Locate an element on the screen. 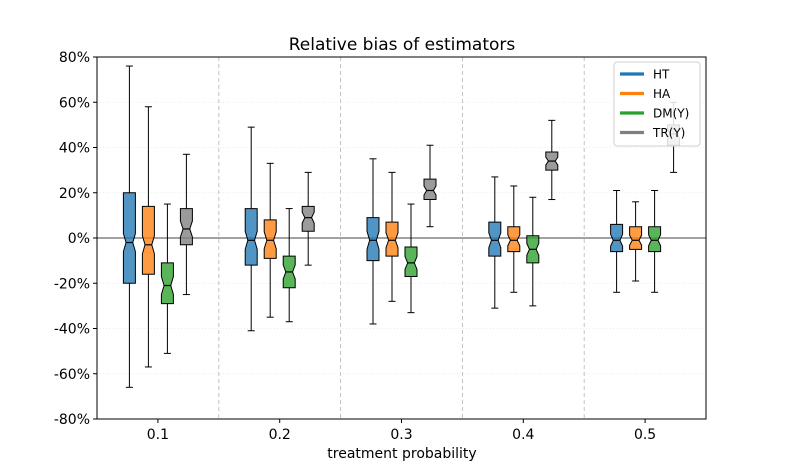 The image size is (785, 471). box-ha-0.3 is located at coordinates (392, 236).